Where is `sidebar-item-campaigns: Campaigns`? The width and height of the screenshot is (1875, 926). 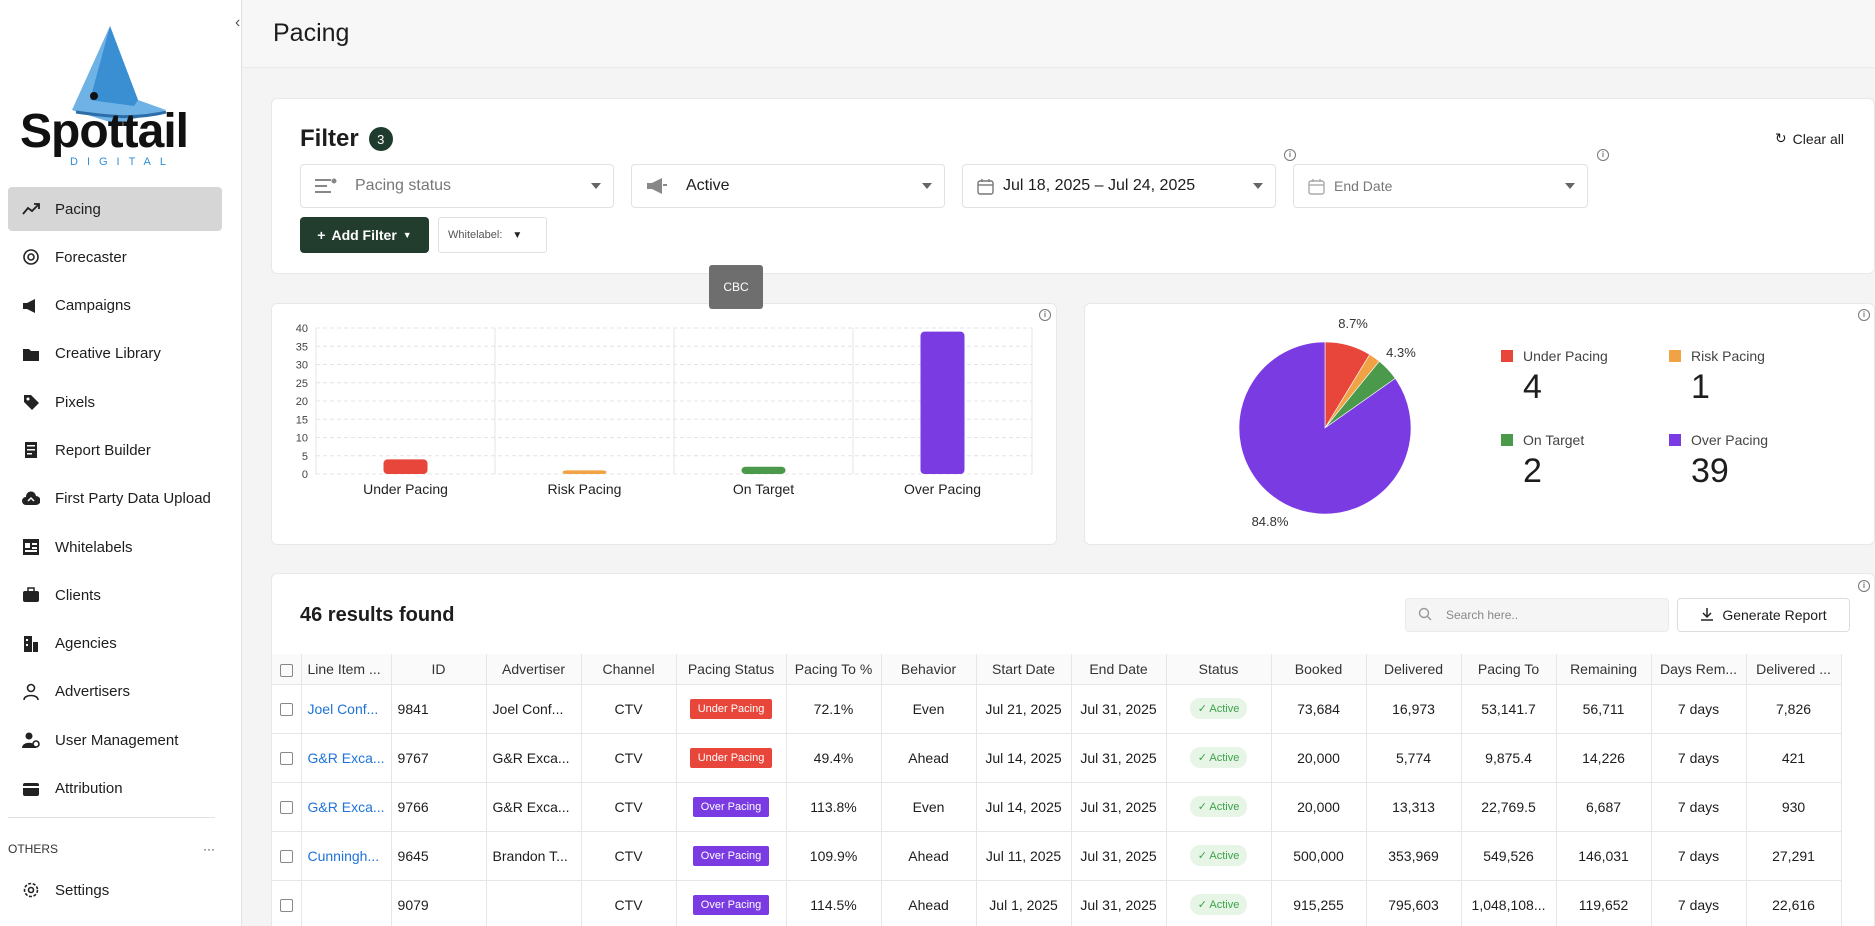
sidebar-item-campaigns: Campaigns is located at coordinates (115, 306).